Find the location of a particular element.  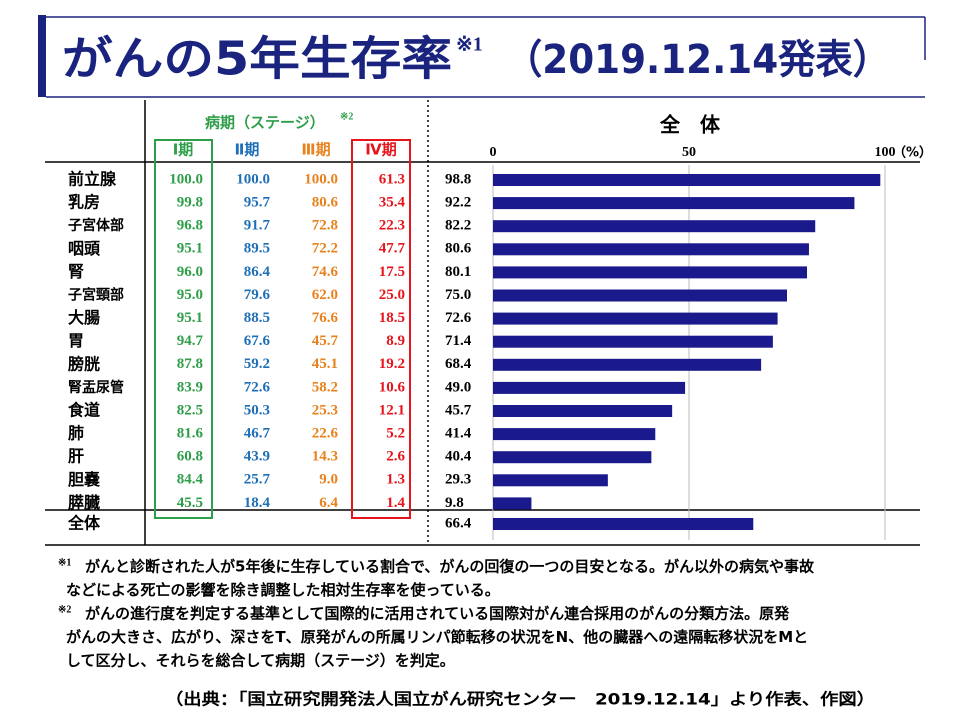

stage-value: 74.6 is located at coordinates (325, 272).